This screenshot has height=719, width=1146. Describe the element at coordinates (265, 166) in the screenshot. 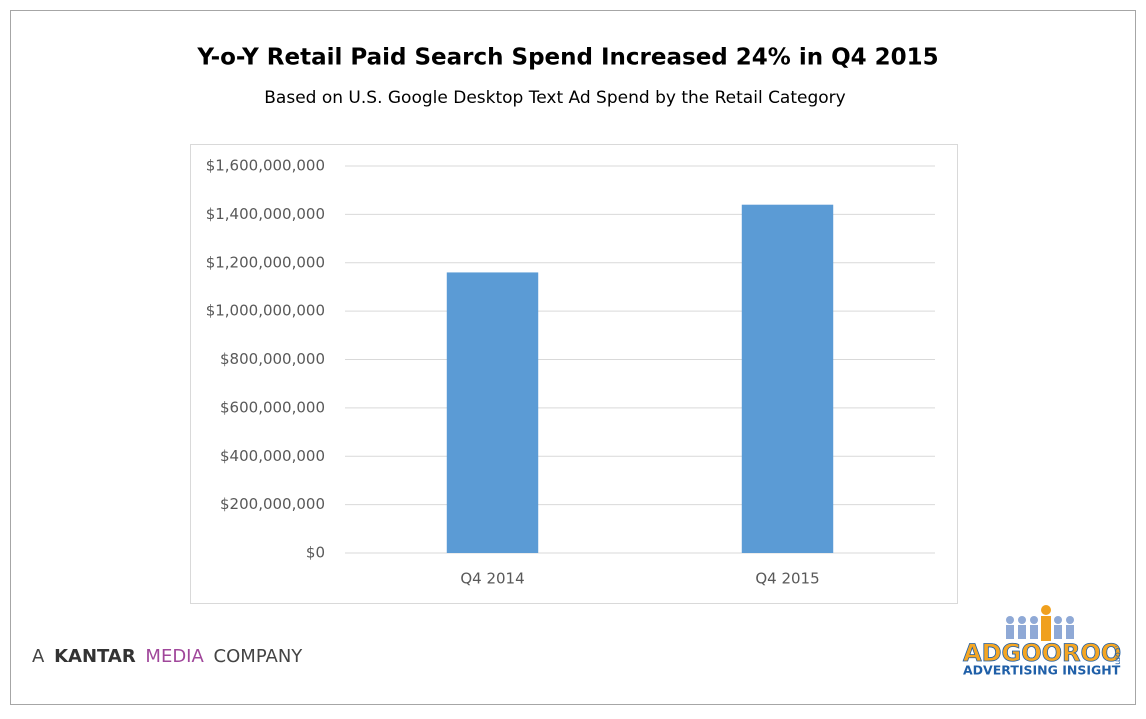

I see `y-tick-label: $1,600,000,000` at that location.